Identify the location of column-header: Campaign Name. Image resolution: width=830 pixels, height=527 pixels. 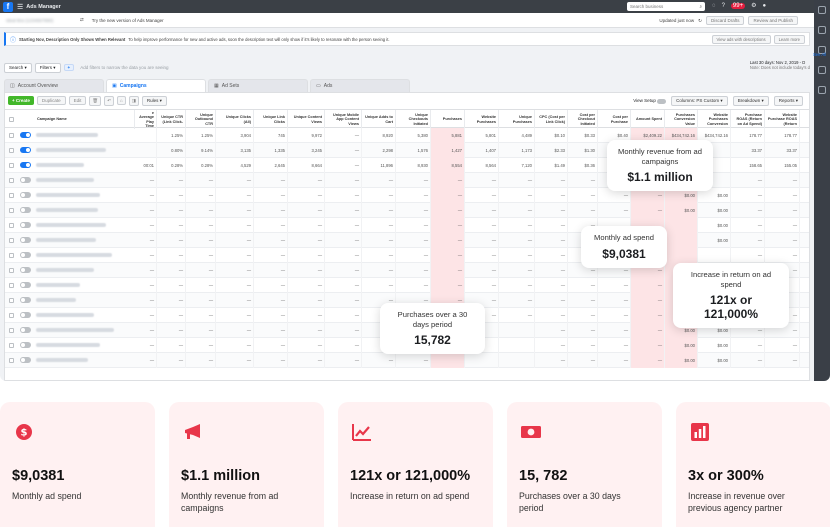
(85, 119).